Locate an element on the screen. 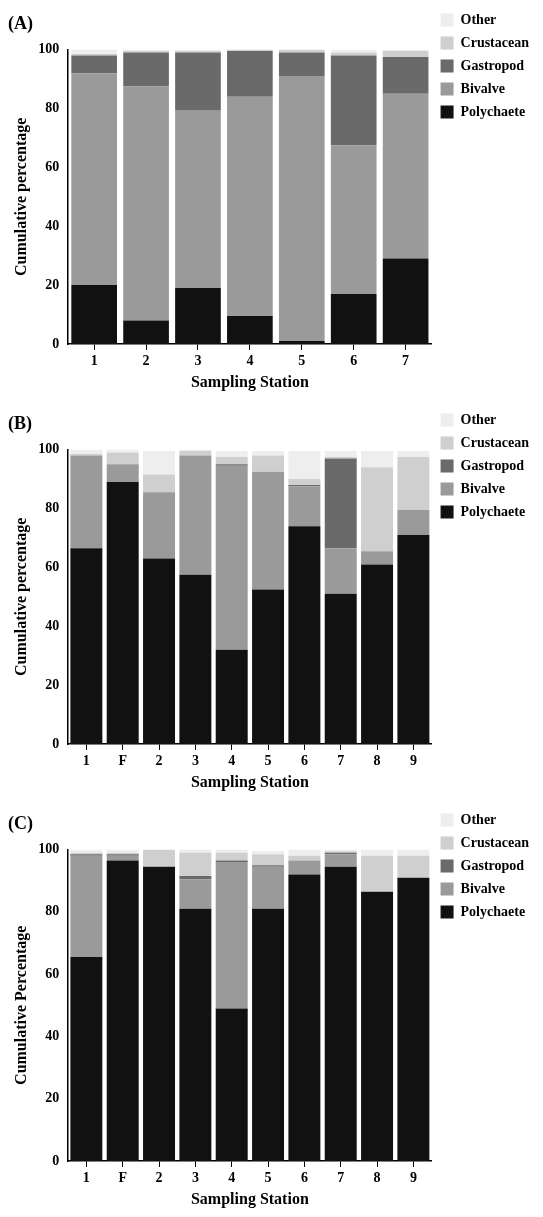 The height and width of the screenshot is (1217, 543). y-axis-title: Cumulative Percentage is located at coordinates (20, 1005).